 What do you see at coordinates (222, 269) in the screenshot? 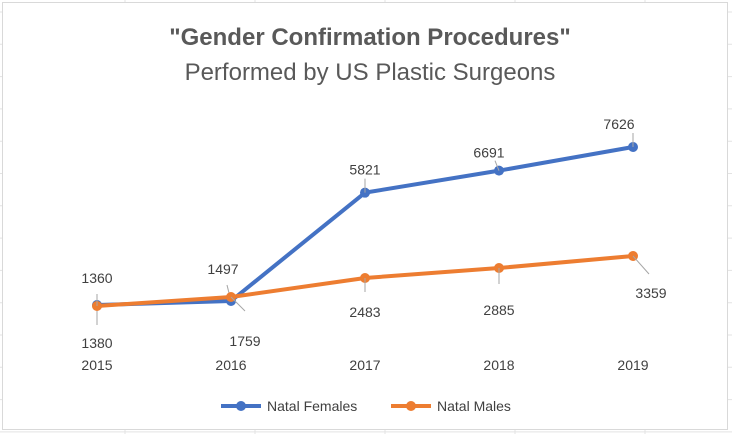
I see `data-label: 1497` at bounding box center [222, 269].